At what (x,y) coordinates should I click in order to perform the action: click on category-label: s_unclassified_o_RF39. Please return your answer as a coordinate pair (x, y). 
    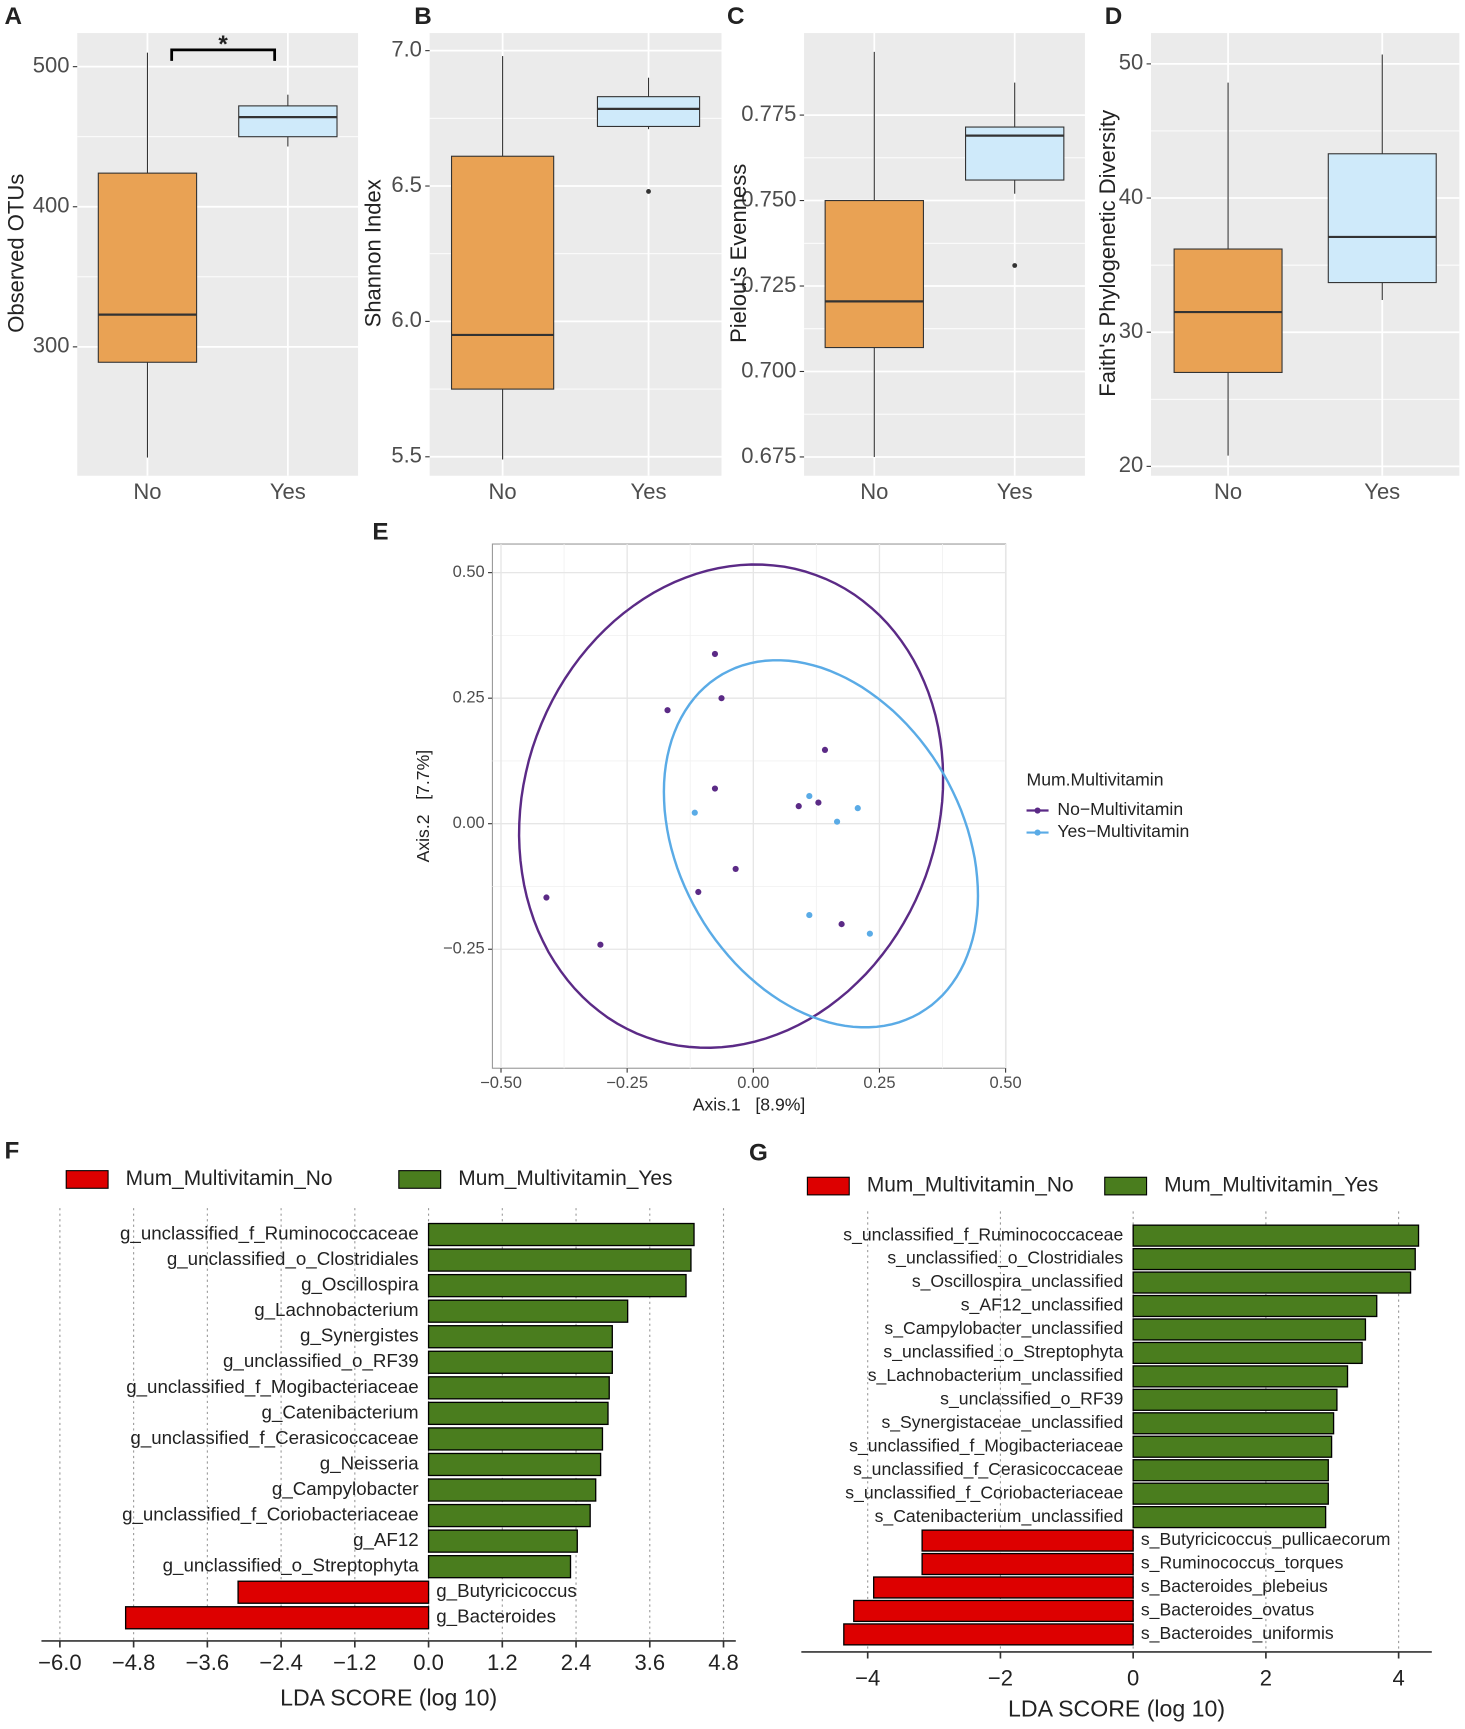
    Looking at the image, I should click on (1031, 1398).